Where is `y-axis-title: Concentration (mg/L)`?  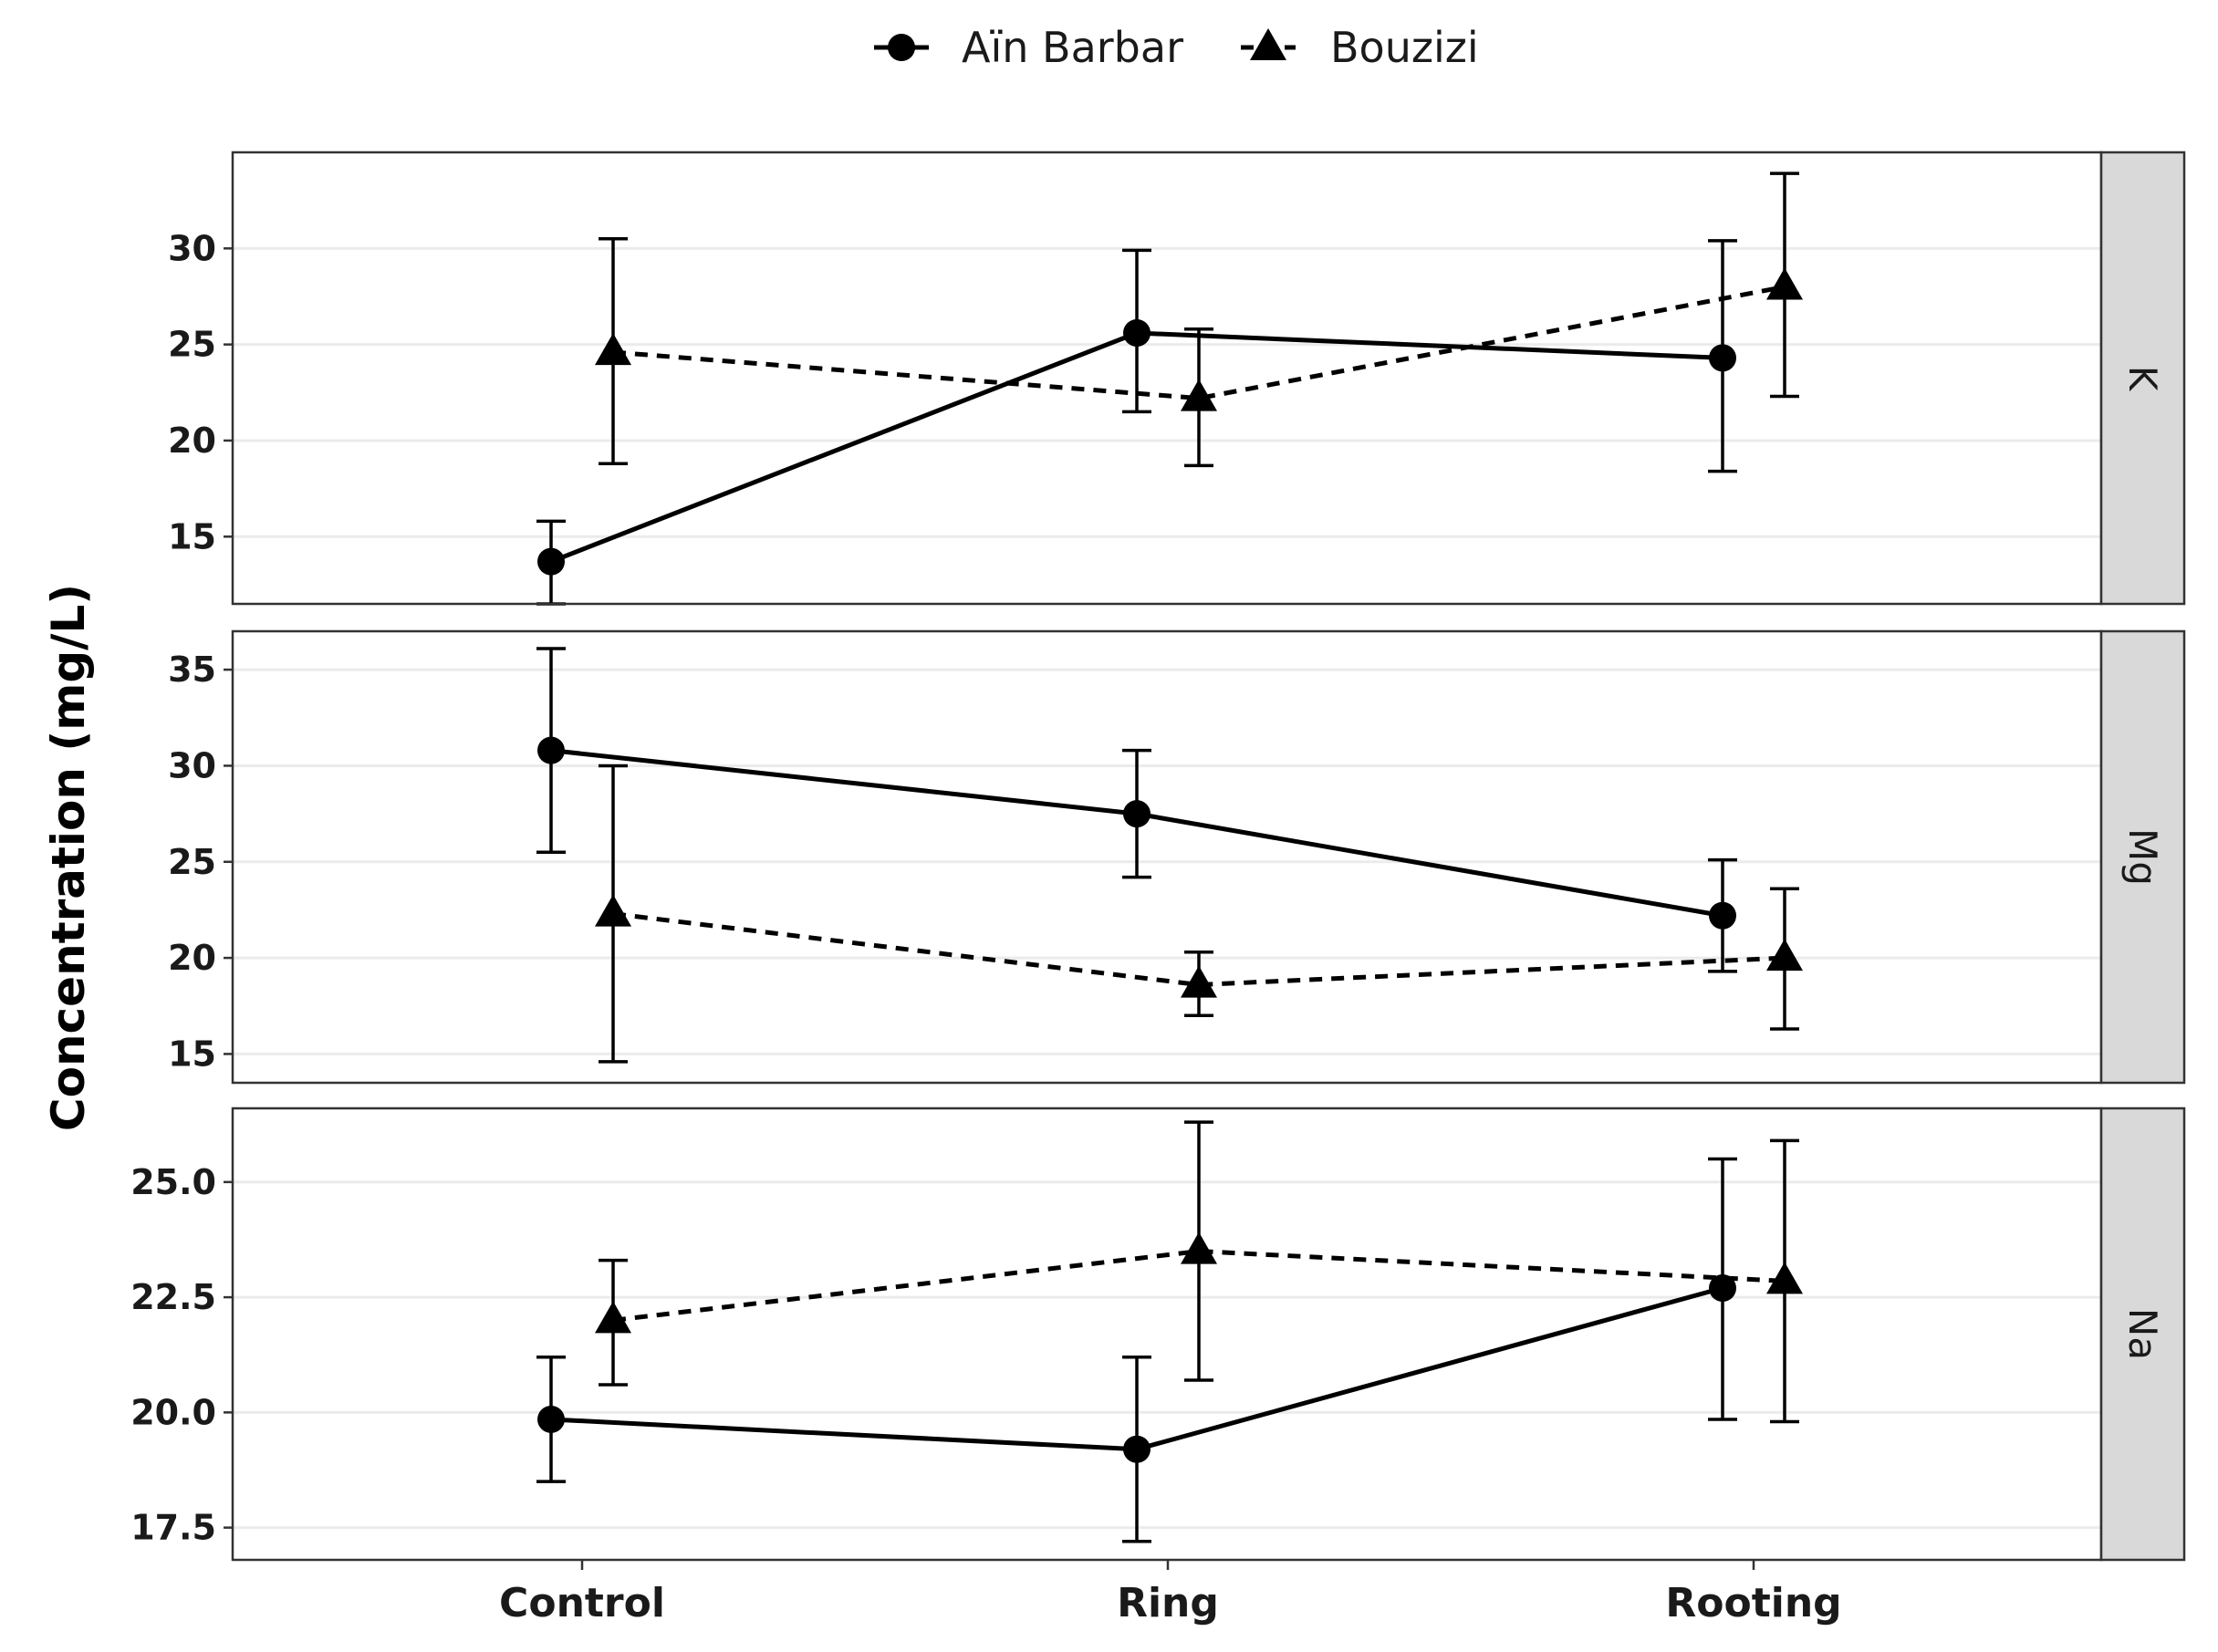
y-axis-title: Concentration (mg/L) is located at coordinates (68, 858).